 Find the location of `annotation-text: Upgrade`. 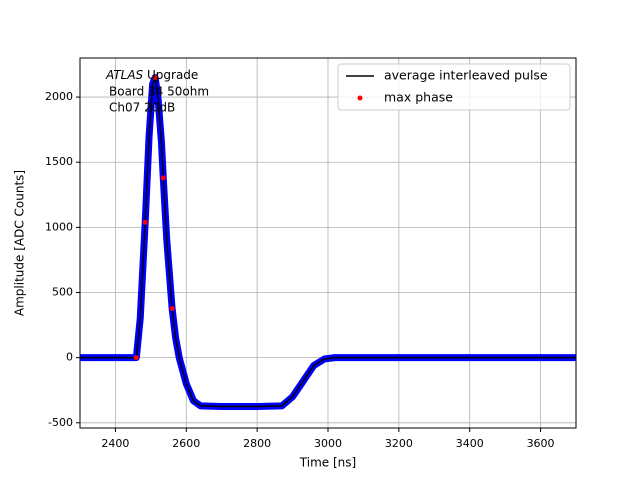

annotation-text: Upgrade is located at coordinates (170, 75).